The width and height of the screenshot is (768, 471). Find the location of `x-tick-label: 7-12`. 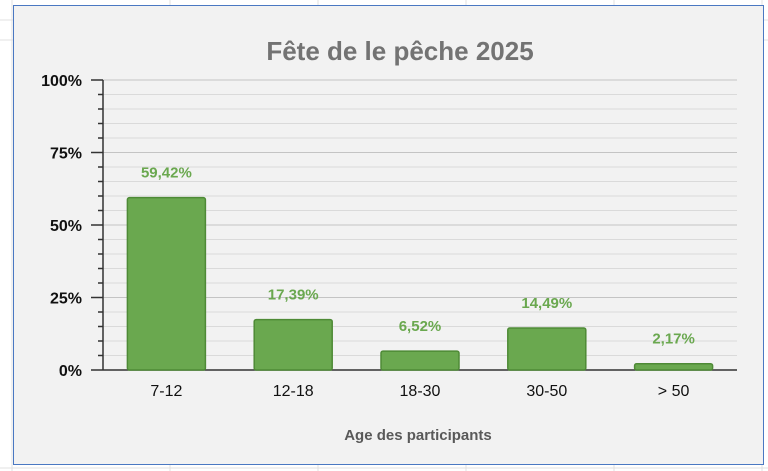

x-tick-label: 7-12 is located at coordinates (166, 391).